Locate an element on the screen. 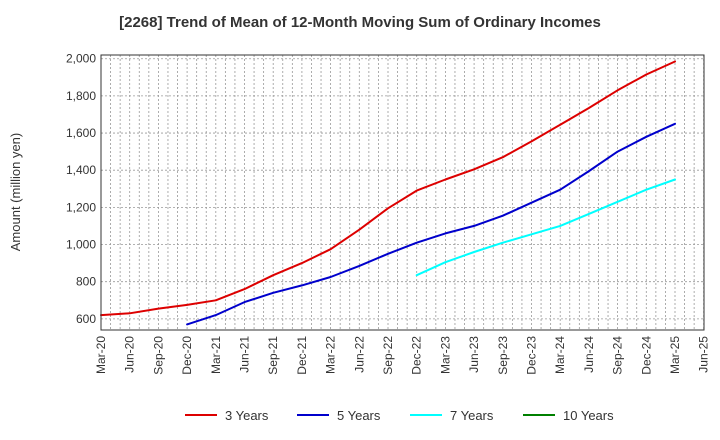  x-tick-label: Mar-23 is located at coordinates (445, 355).